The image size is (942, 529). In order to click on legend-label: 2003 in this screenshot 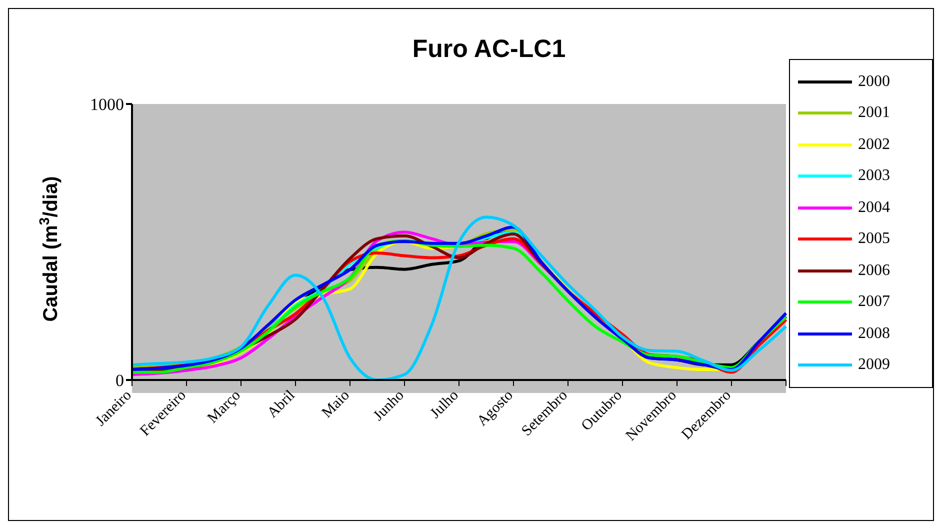, I will do `click(874, 176)`.